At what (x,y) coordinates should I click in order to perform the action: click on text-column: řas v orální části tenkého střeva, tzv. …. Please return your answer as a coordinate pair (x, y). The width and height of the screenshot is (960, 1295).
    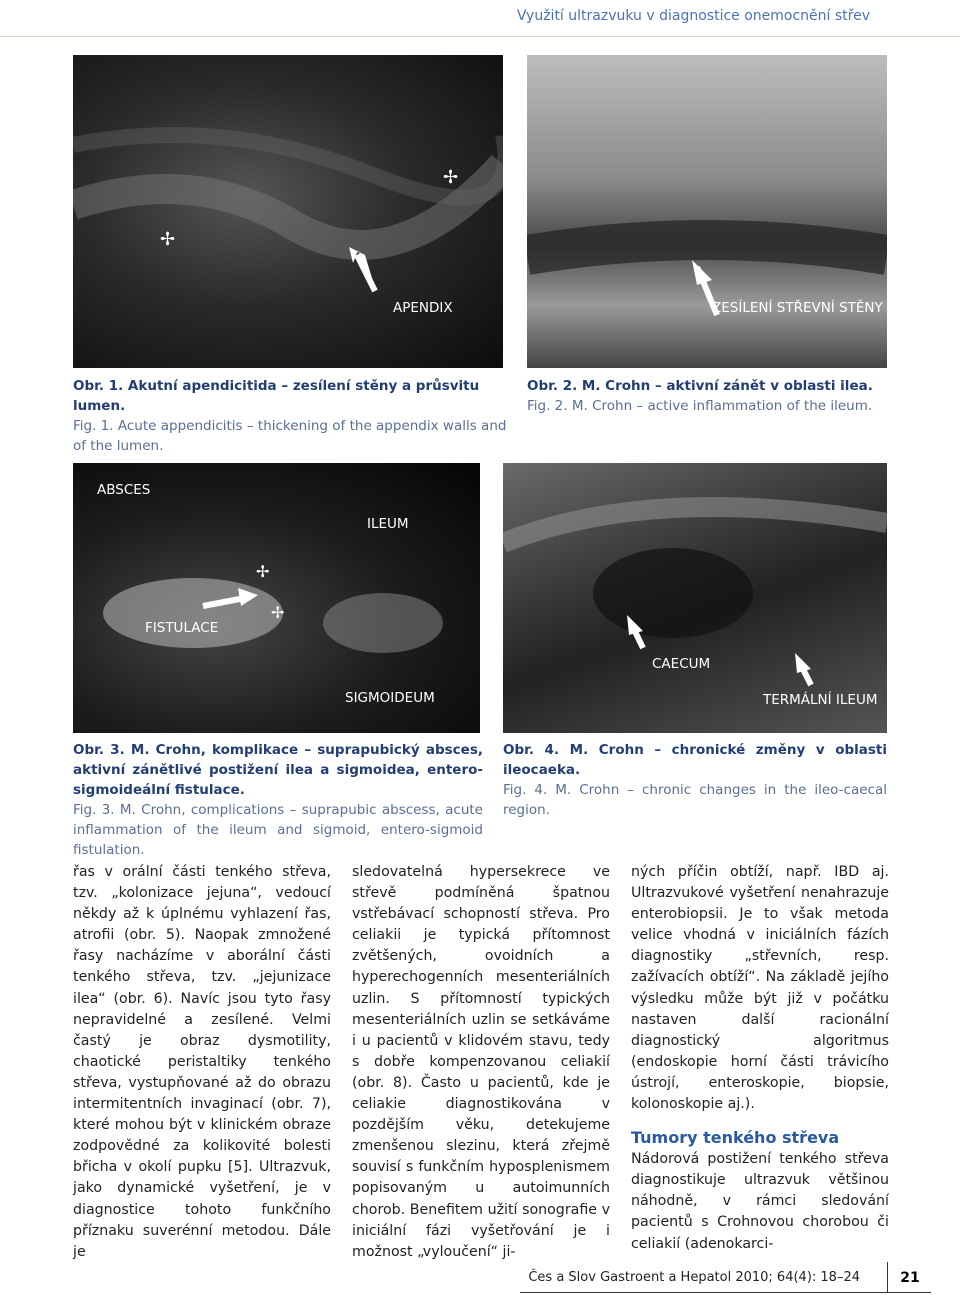
    Looking at the image, I should click on (202, 1062).